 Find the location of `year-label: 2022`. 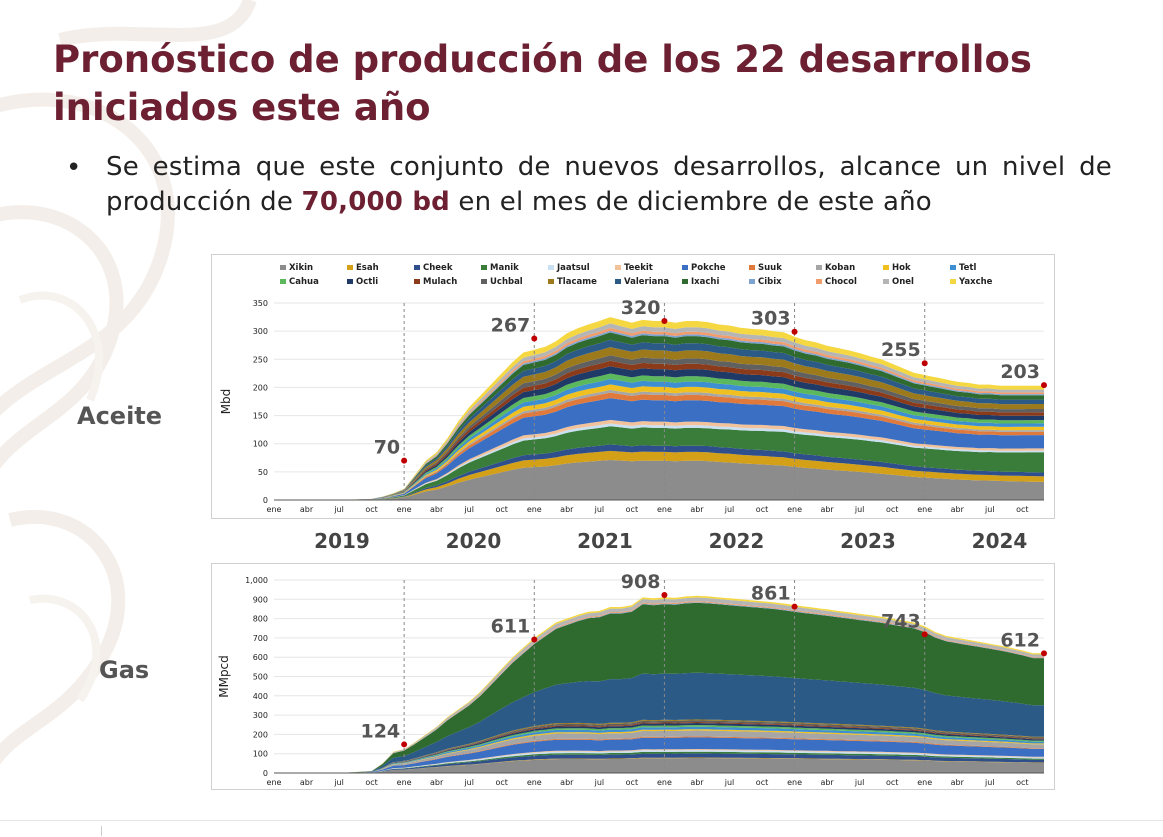

year-label: 2022 is located at coordinates (736, 541).